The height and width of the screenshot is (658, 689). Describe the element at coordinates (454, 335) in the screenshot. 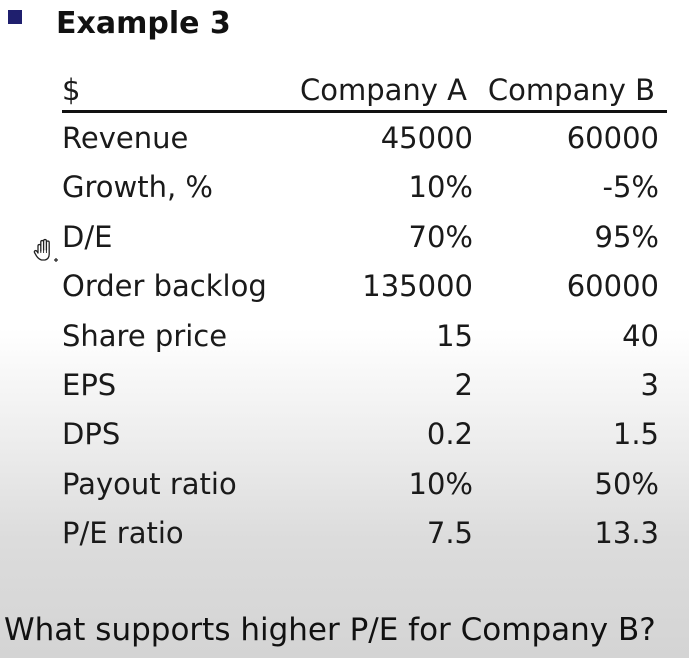

I see `company-a-value: 15` at that location.